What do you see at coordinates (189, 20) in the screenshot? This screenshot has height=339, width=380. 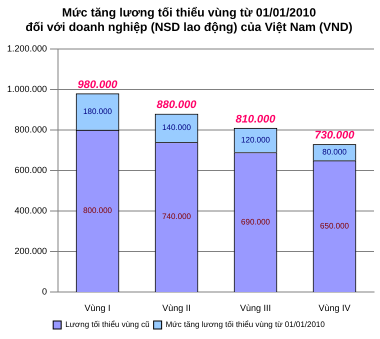 I see `chart-title: Mức tăng lương tối thiểu vùng từ 01/01/2010 đối với doanh nghiệp (NSD lao động) của Việt Nam (VND)` at bounding box center [189, 20].